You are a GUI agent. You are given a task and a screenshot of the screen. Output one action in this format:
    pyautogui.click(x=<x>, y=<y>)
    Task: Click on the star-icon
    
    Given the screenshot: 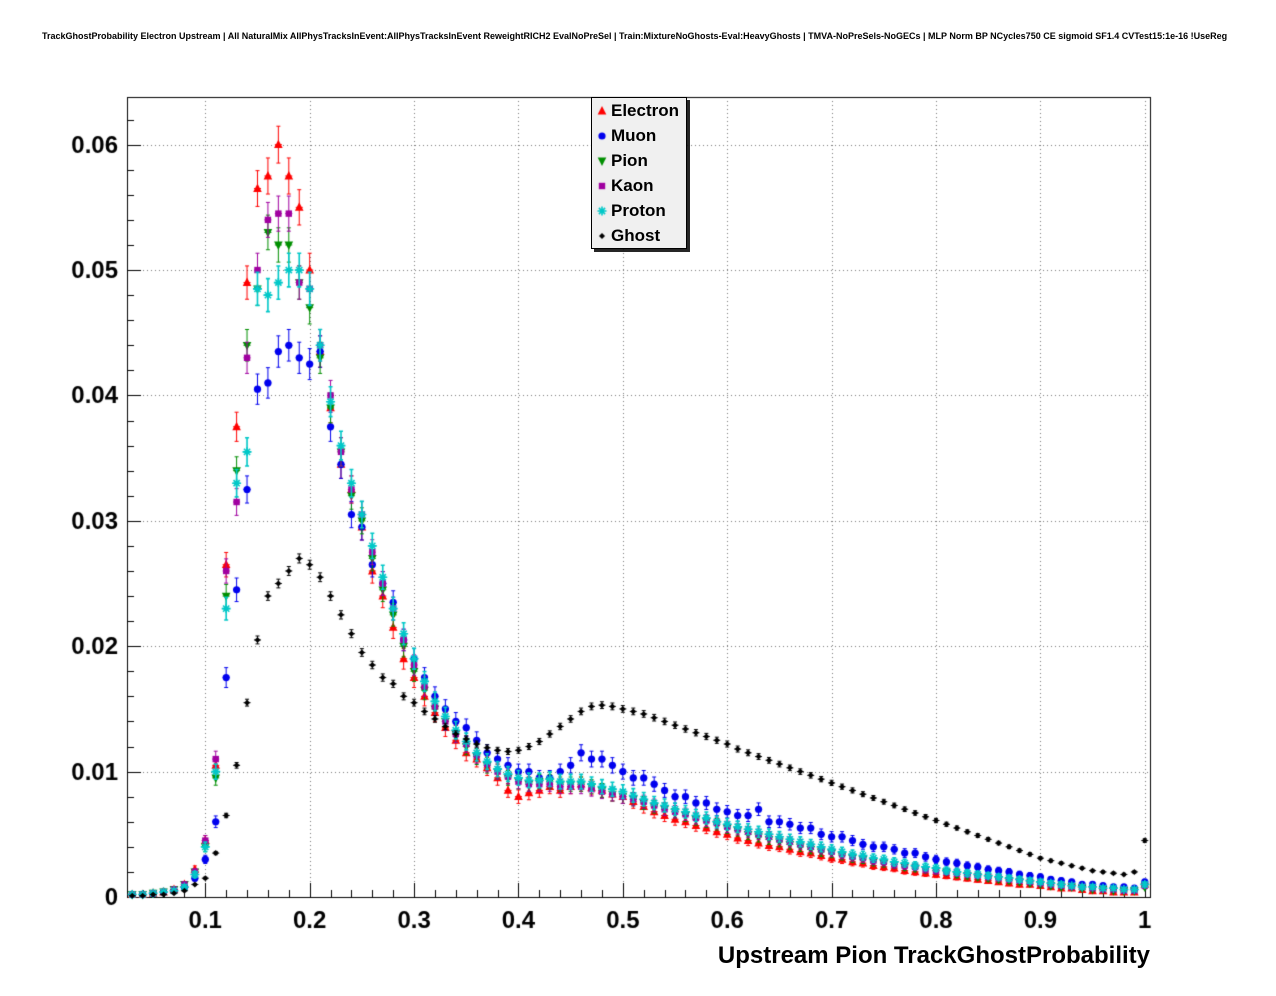 What is the action you would take?
    pyautogui.click(x=602, y=210)
    